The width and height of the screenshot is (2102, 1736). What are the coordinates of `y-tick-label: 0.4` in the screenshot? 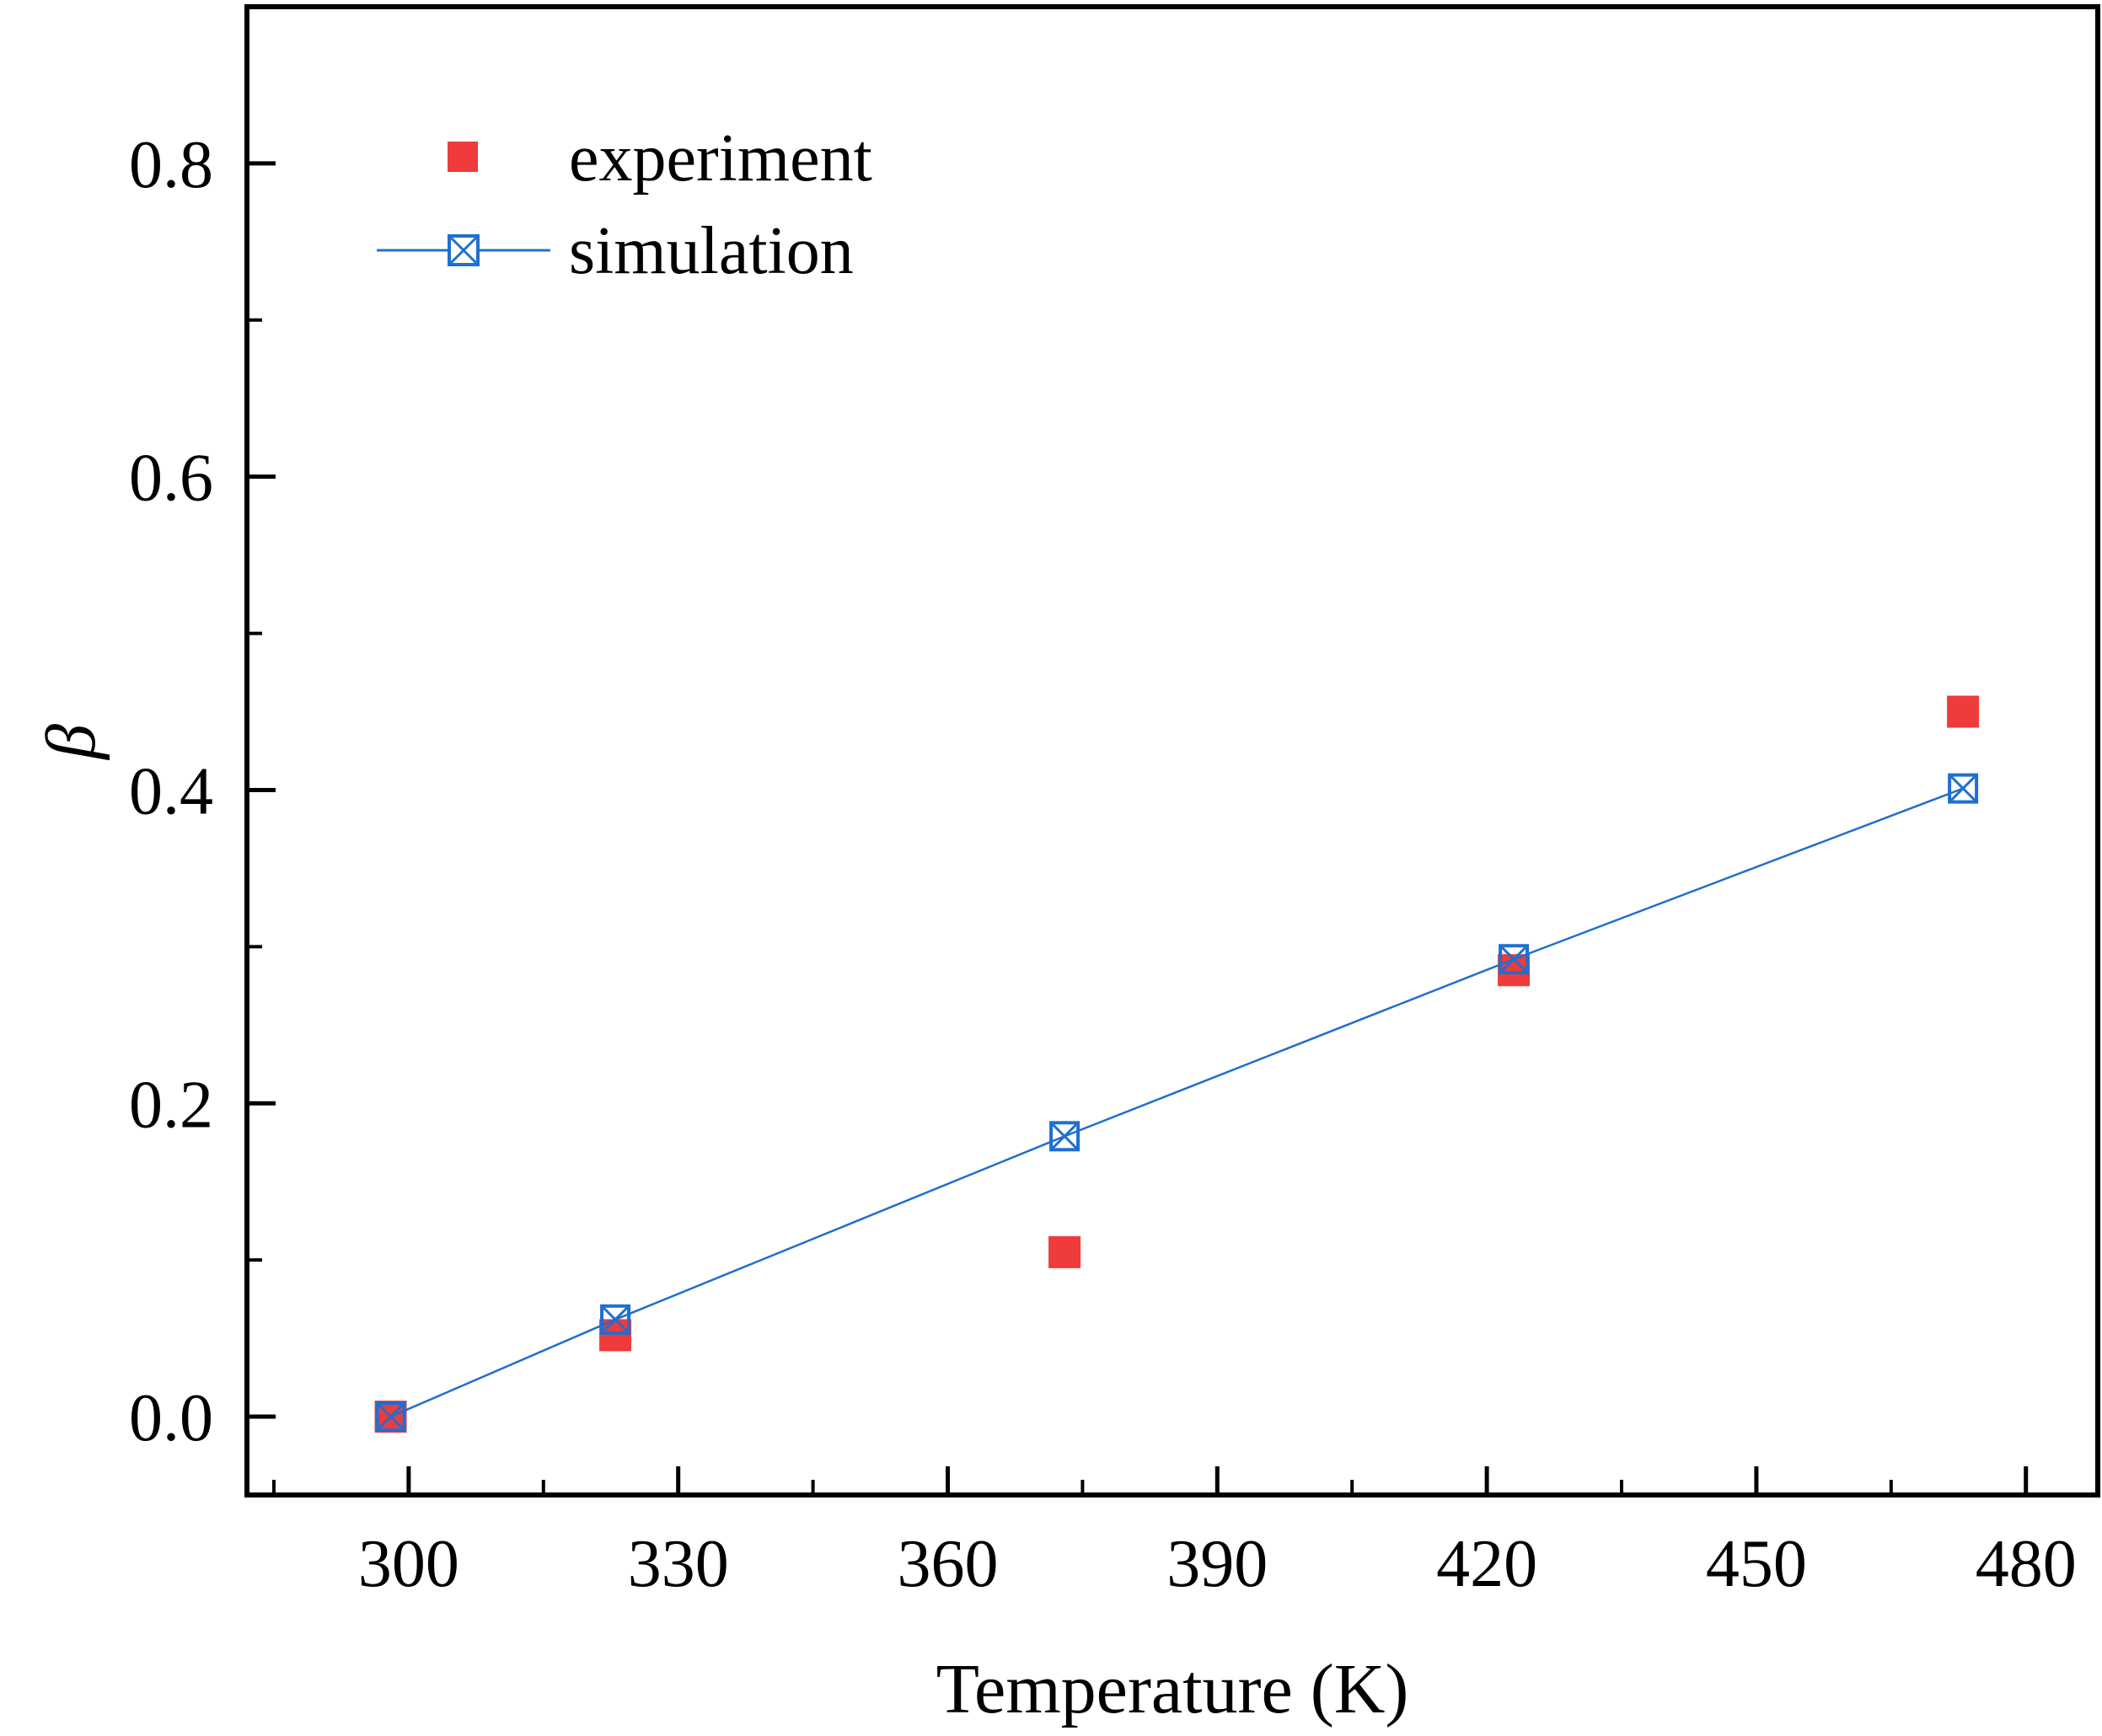 It's located at (171, 791).